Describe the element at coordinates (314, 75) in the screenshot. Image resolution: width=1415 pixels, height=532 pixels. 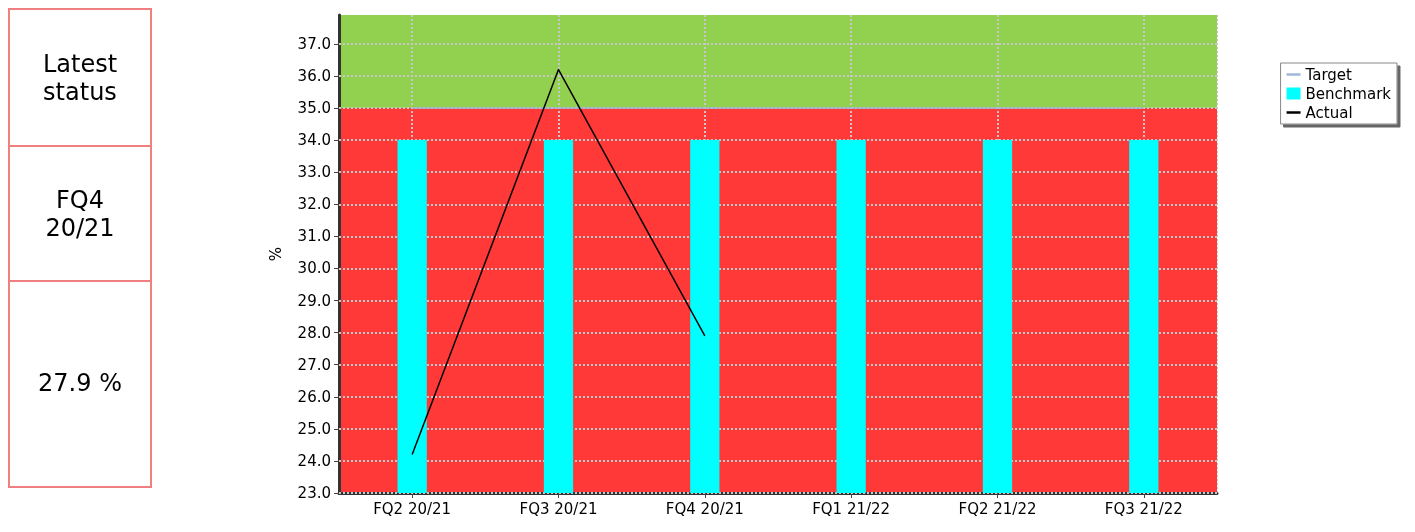
I see `y-tick-label: 36.0` at that location.